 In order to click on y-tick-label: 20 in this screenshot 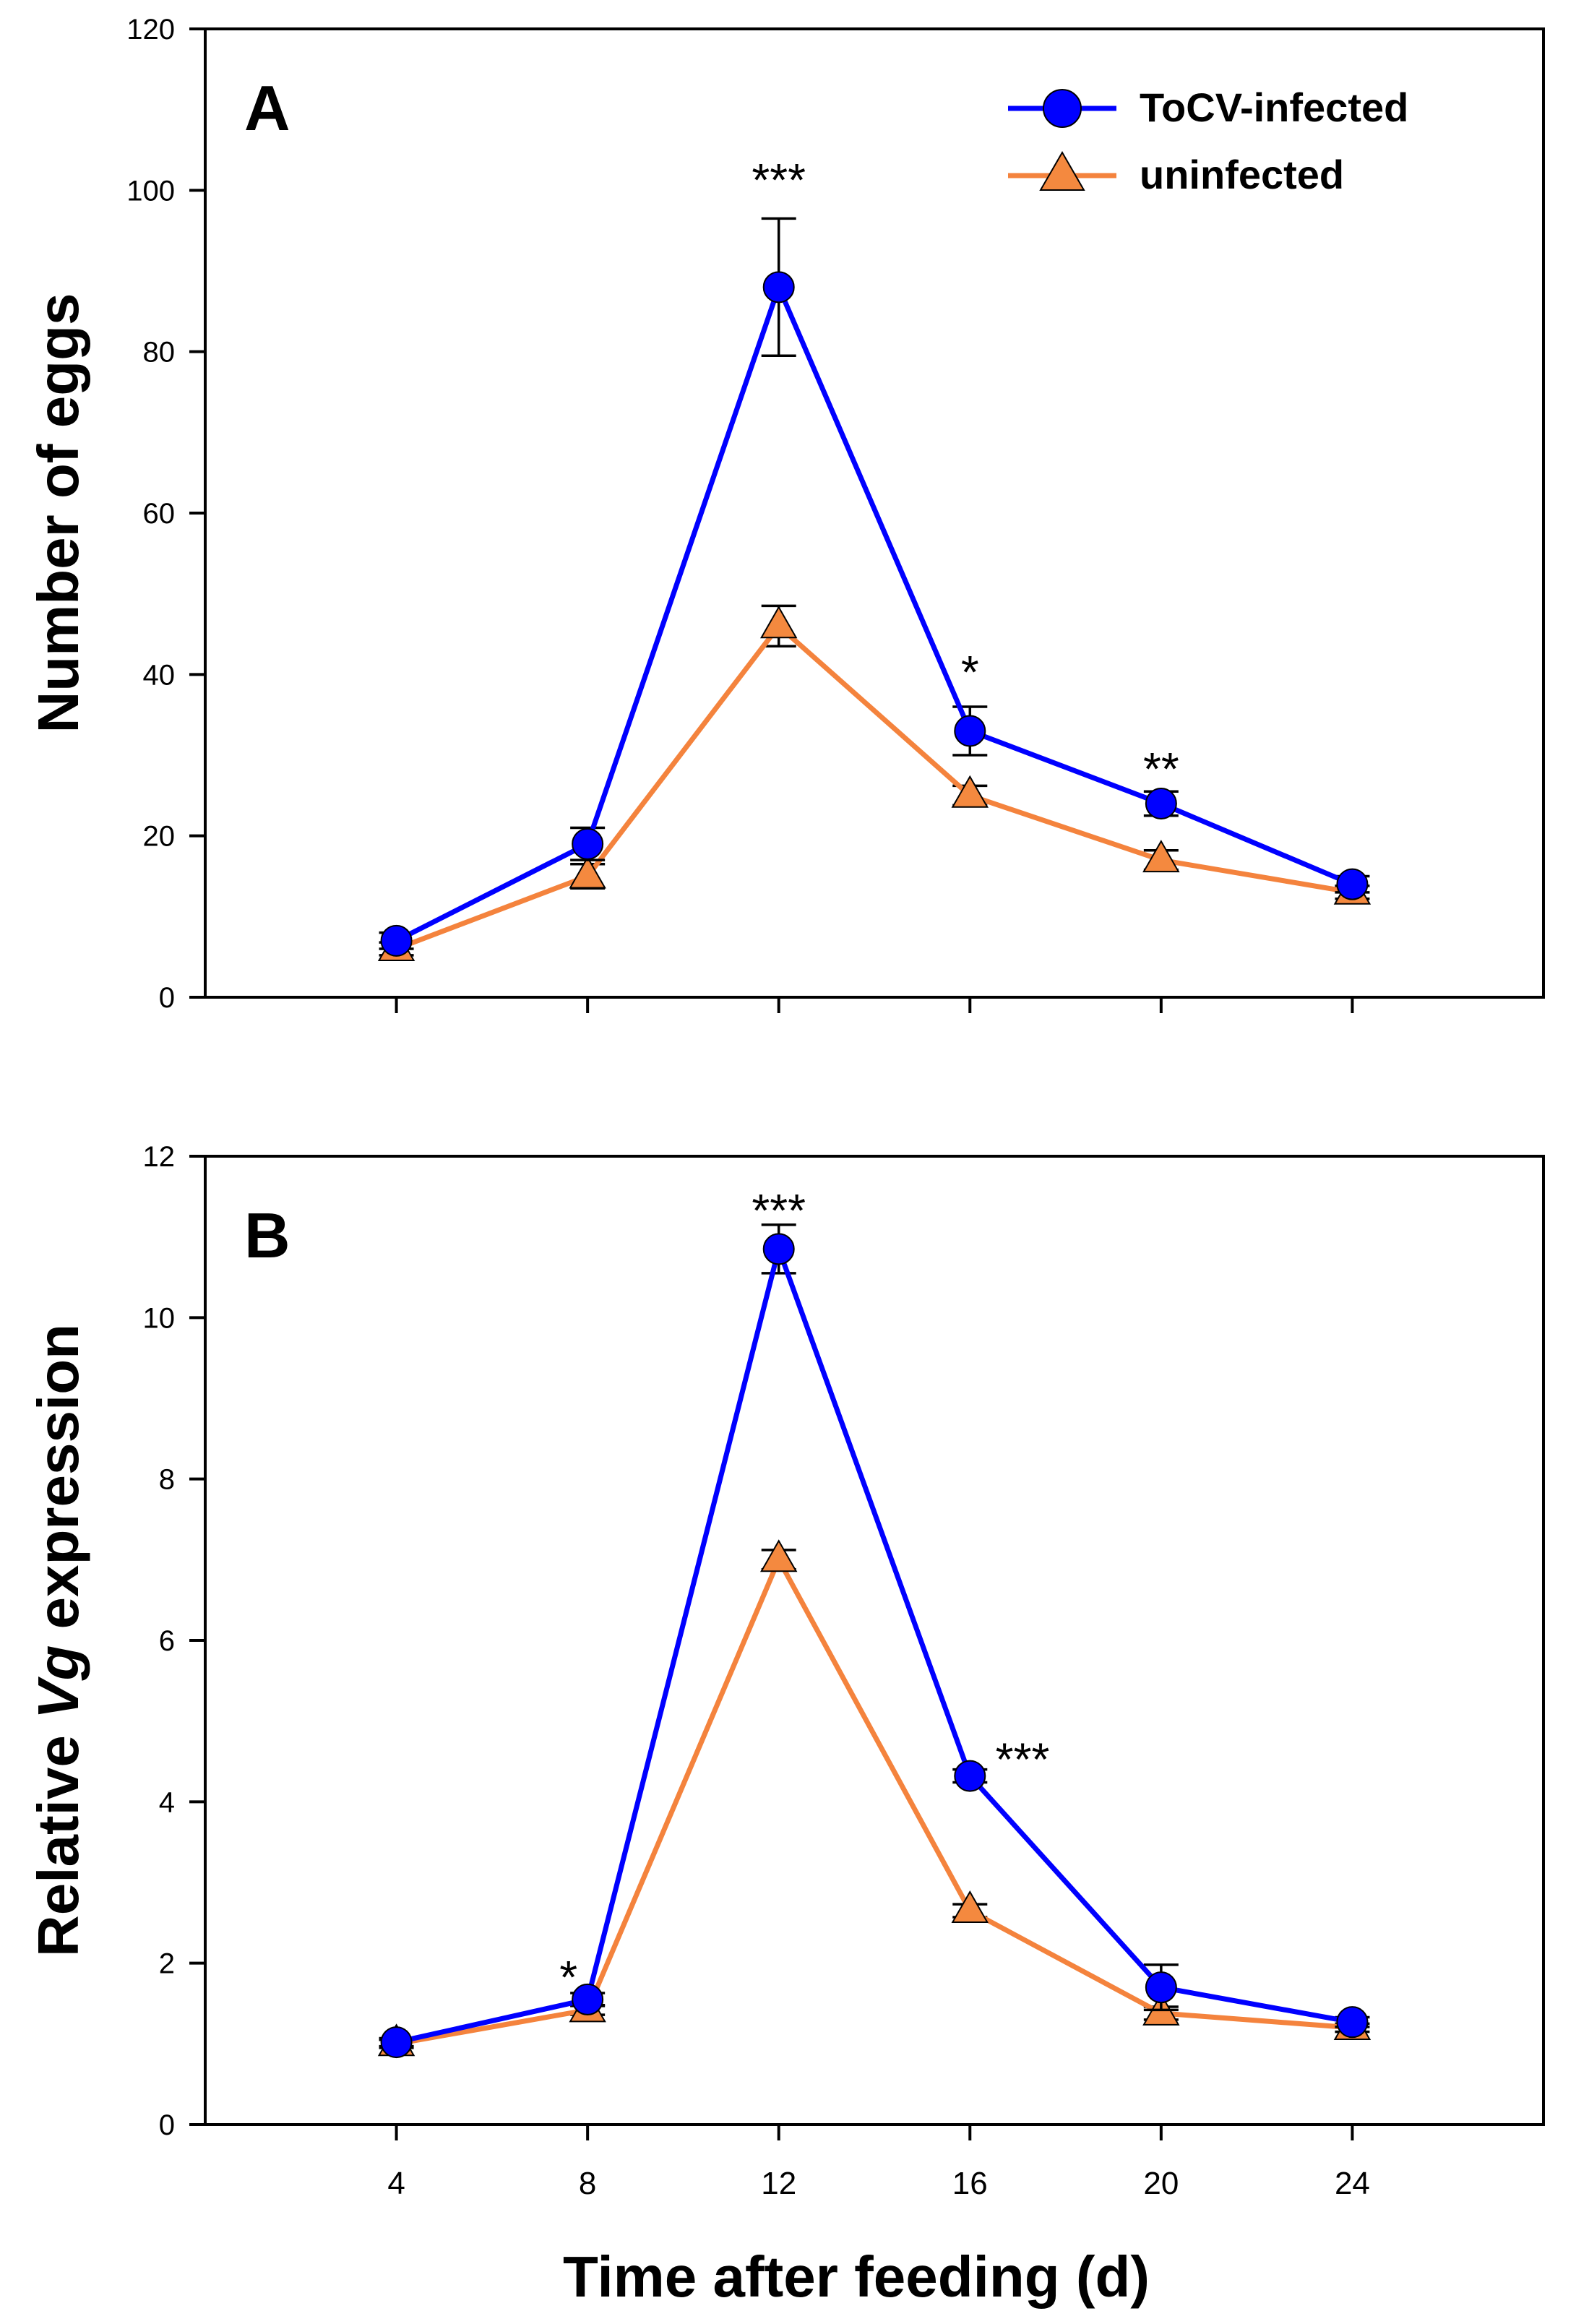, I will do `click(159, 837)`.